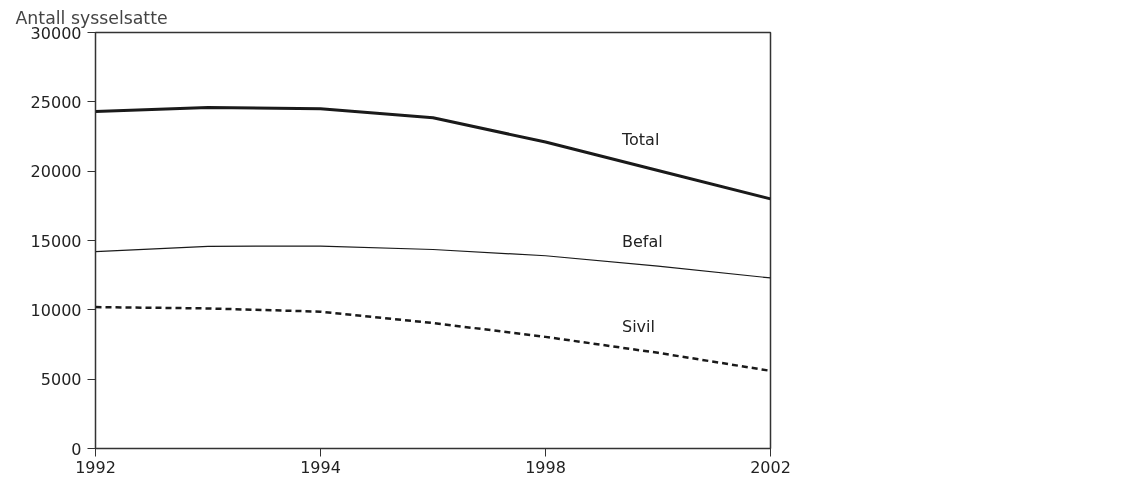 This screenshot has width=1136, height=494. What do you see at coordinates (61, 380) in the screenshot?
I see `y-tick-label: 5000` at bounding box center [61, 380].